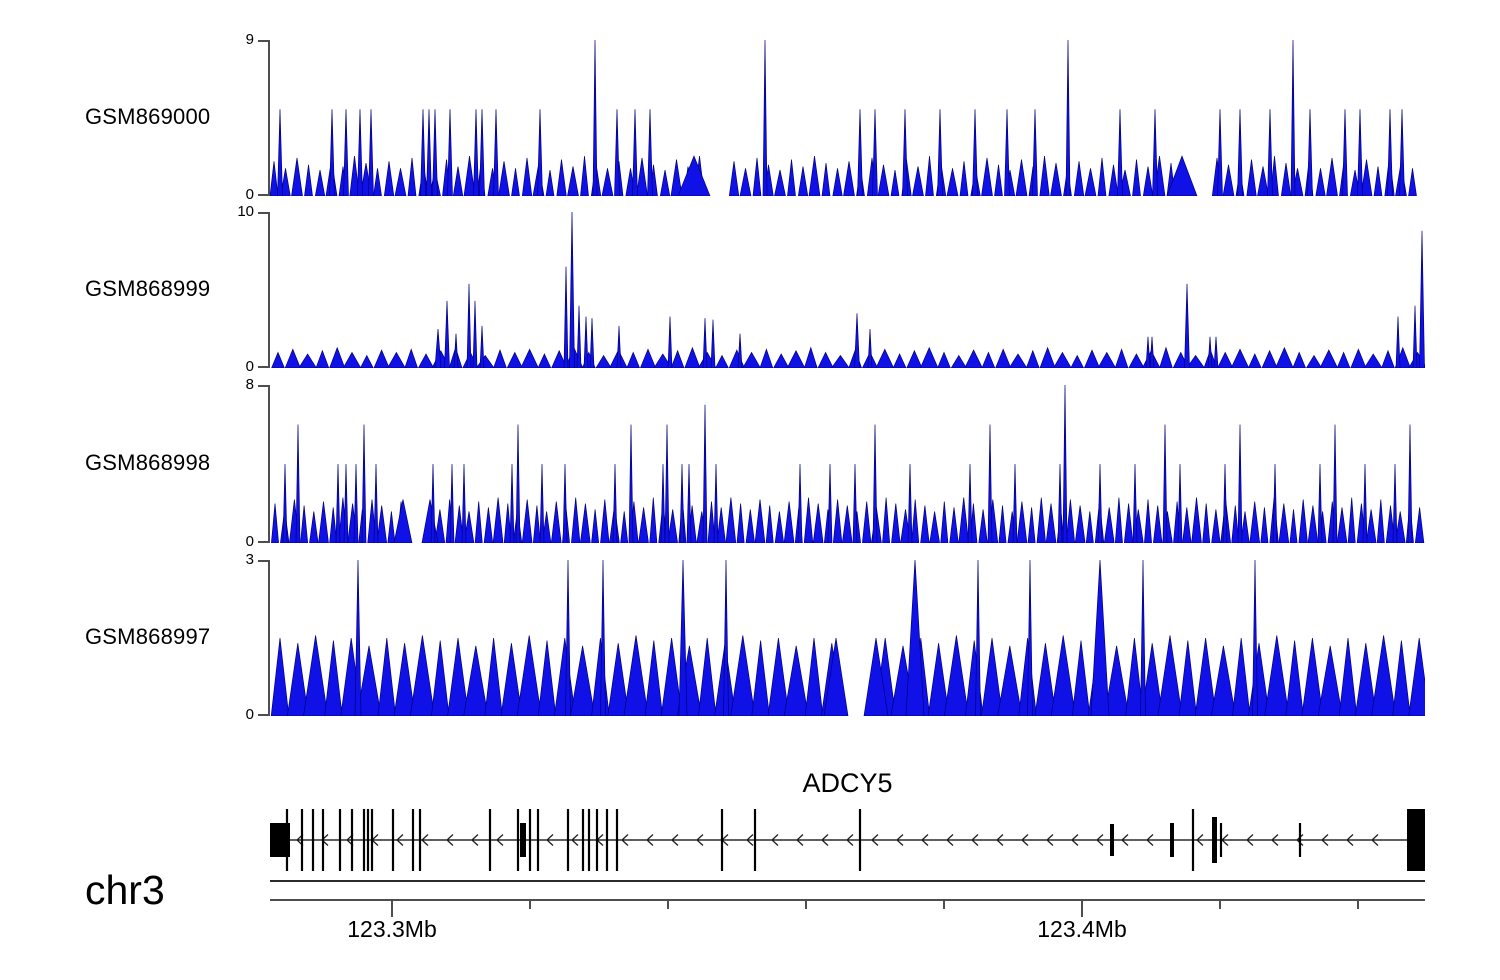 This screenshot has height=980, width=1500. Describe the element at coordinates (847, 881) in the screenshot. I see `gene-track-baseline` at that location.